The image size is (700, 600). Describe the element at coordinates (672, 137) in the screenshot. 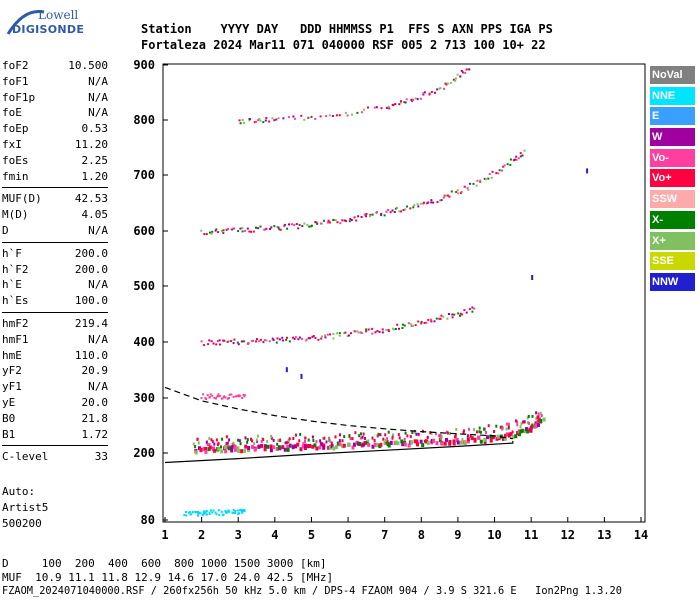

I see `legend-item-w: W` at that location.